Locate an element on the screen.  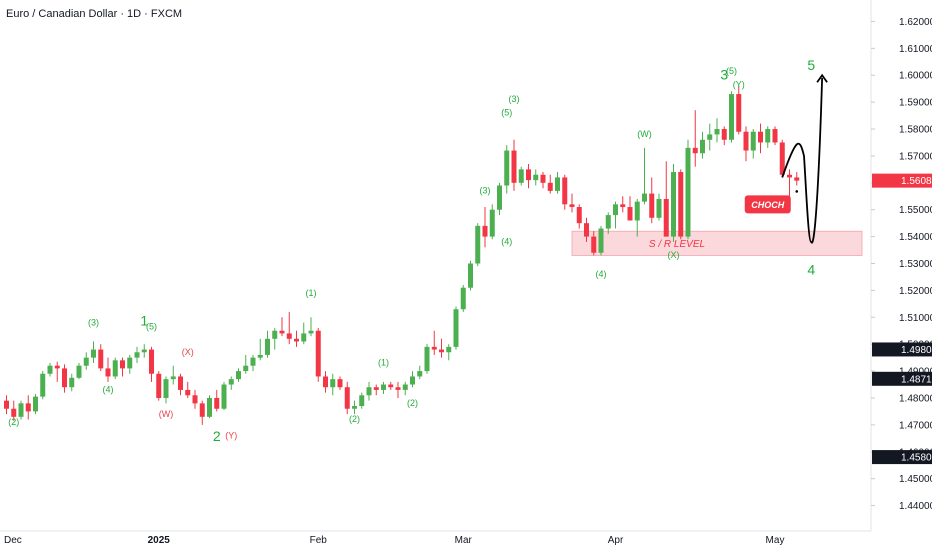
sr-zone-box is located at coordinates (717, 243).